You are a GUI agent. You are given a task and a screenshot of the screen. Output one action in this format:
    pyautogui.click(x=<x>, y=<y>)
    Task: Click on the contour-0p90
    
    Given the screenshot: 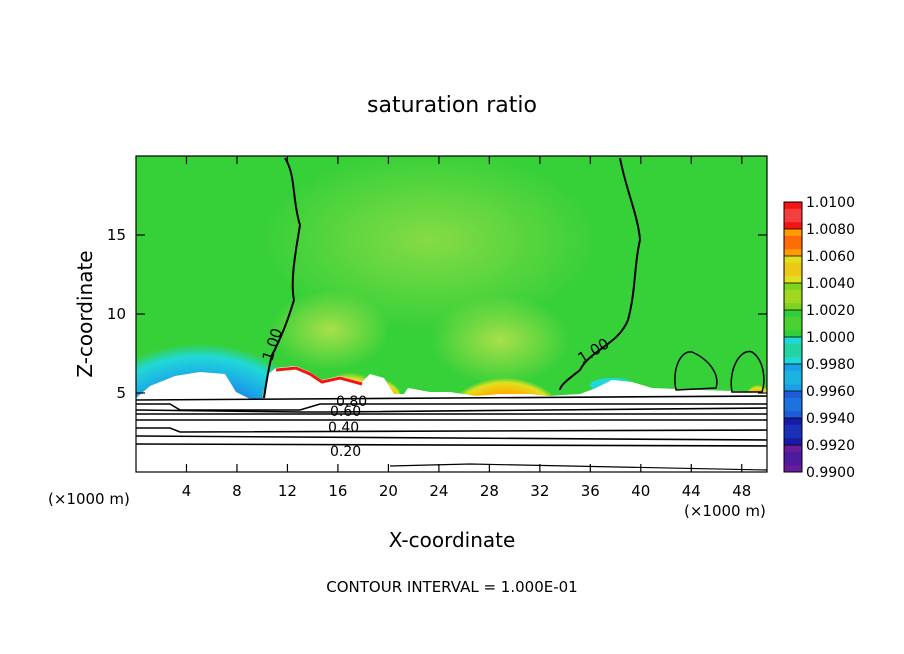 What is the action you would take?
    pyautogui.click(x=451, y=398)
    